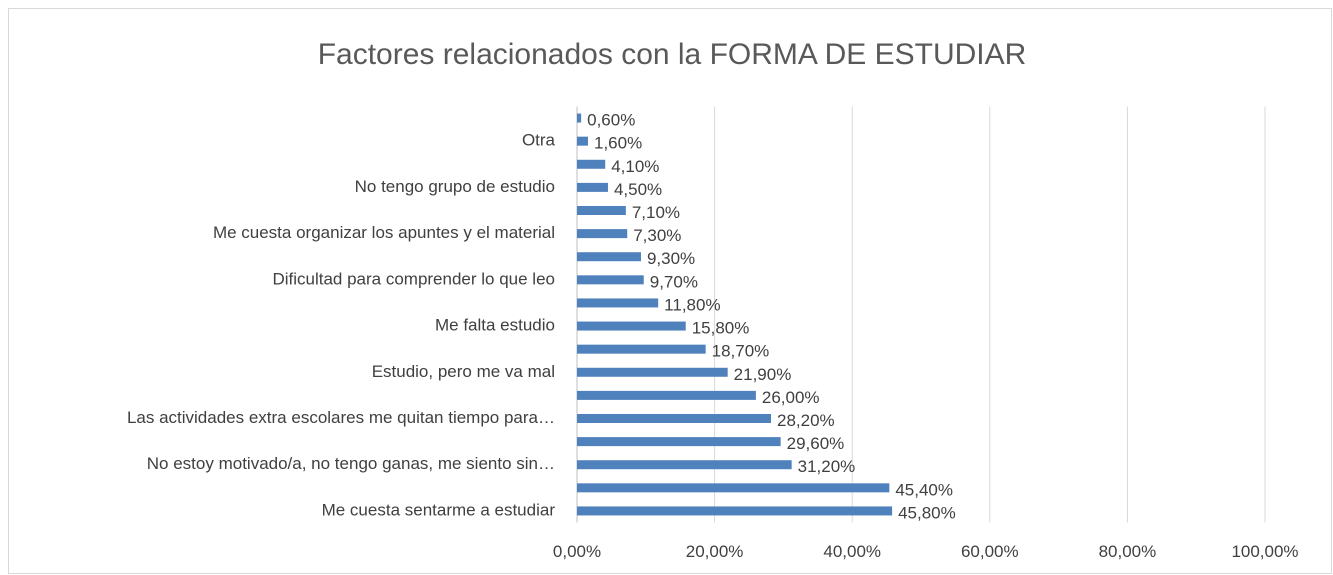 The image size is (1333, 575). What do you see at coordinates (674, 281) in the screenshot?
I see `data-label: 9,70%` at bounding box center [674, 281].